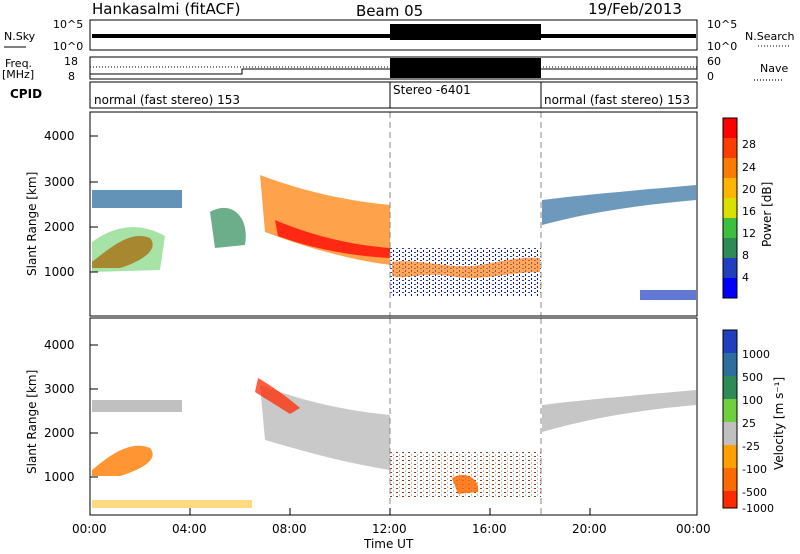  I want to click on nsky-panel: N.Sky 10^5 10^0 10^5 10^0 N.Search, so click(399, 35).